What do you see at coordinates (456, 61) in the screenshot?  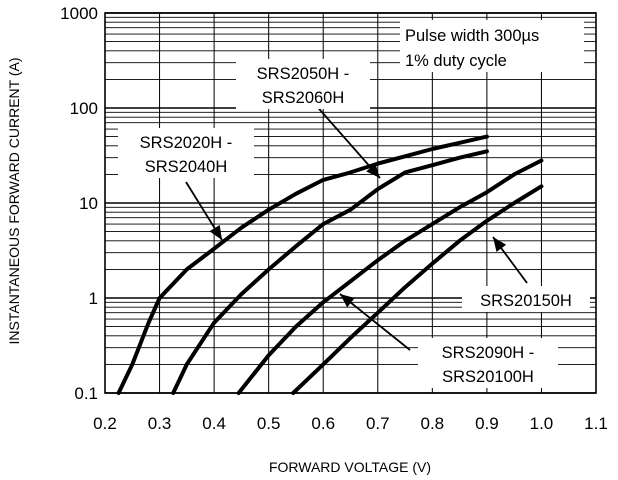 I see `annotation-text: 1% duty cycle` at bounding box center [456, 61].